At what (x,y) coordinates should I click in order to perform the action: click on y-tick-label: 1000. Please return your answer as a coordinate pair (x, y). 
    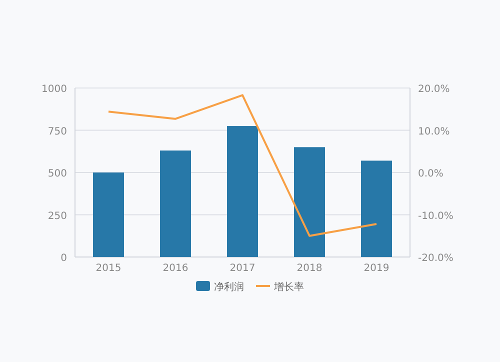
    Looking at the image, I should click on (54, 89).